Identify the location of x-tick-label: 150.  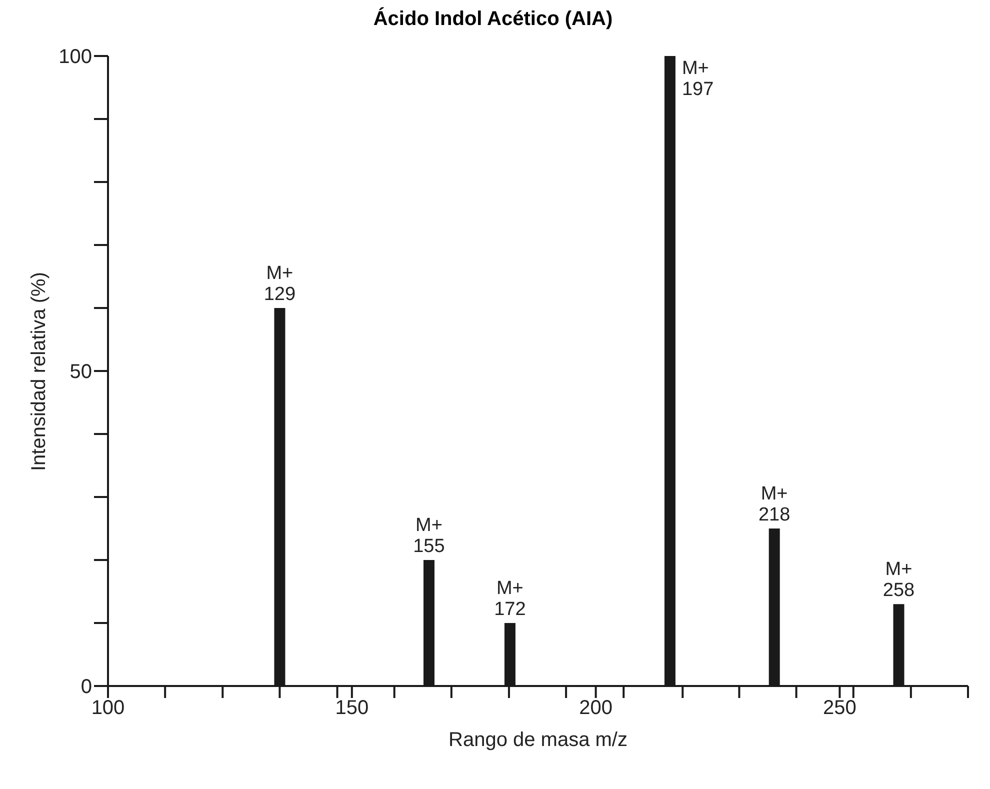
(352, 708).